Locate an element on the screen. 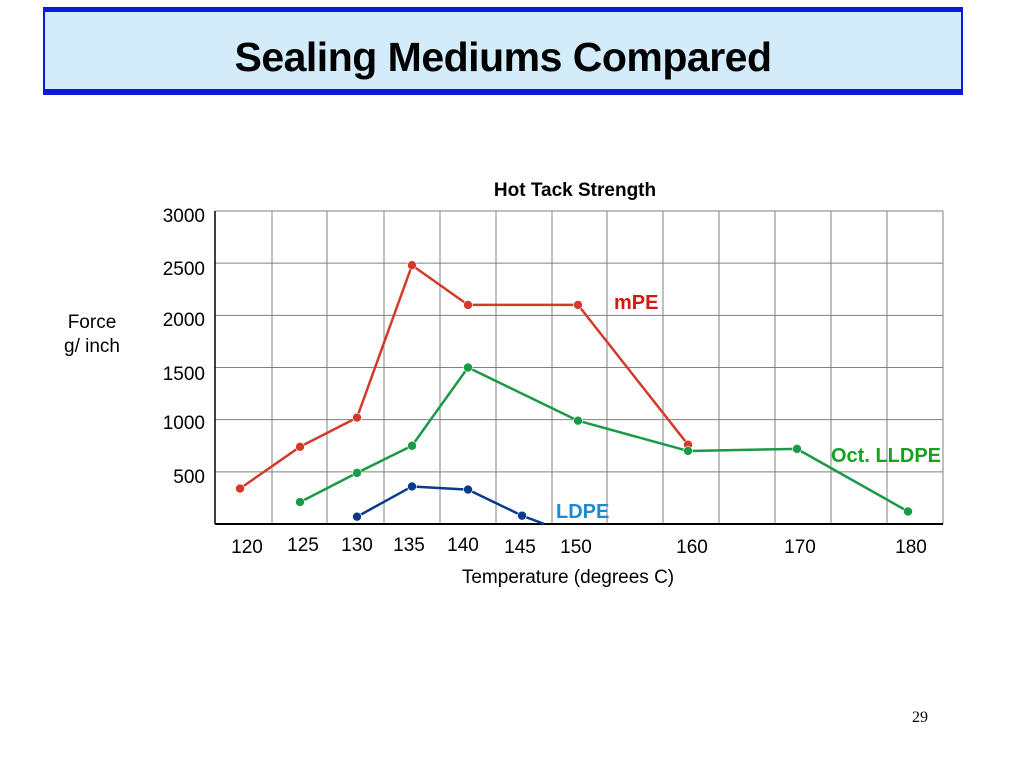 The width and height of the screenshot is (1024, 768). x-tick-label: 125 is located at coordinates (303, 545).